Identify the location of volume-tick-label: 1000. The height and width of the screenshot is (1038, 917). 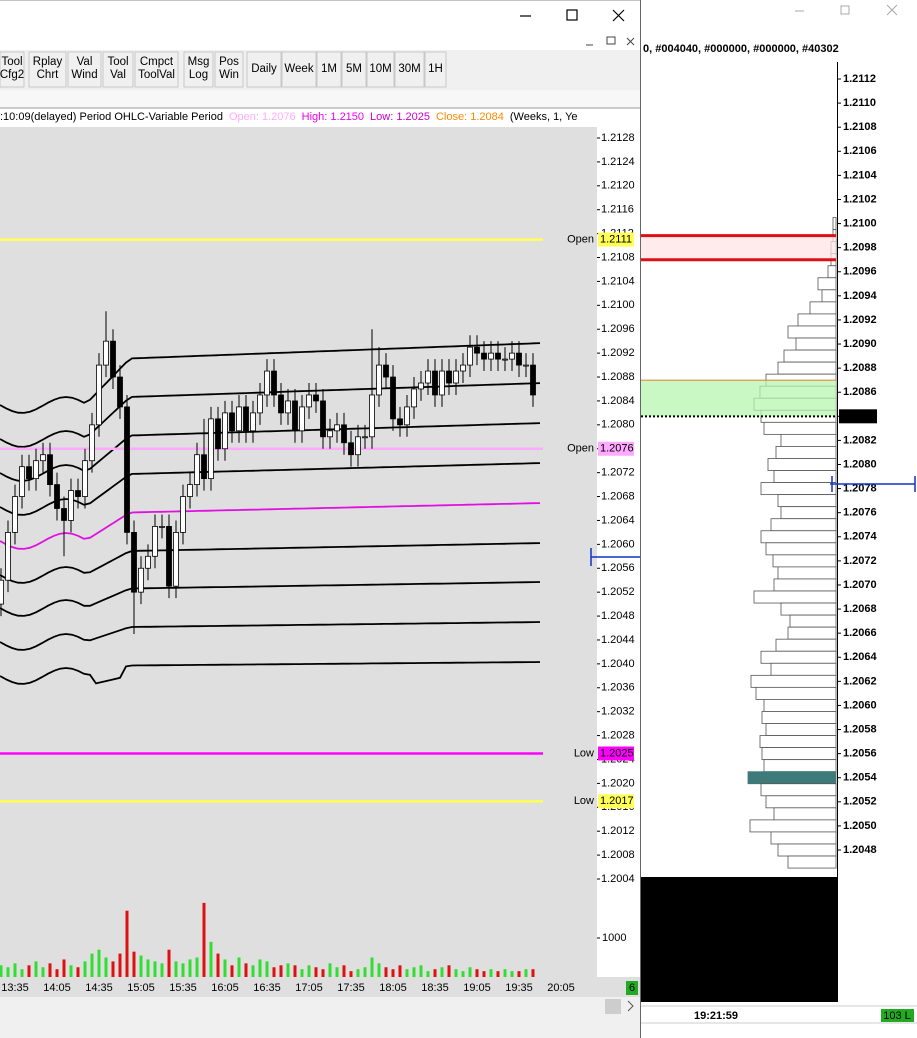
(614, 938).